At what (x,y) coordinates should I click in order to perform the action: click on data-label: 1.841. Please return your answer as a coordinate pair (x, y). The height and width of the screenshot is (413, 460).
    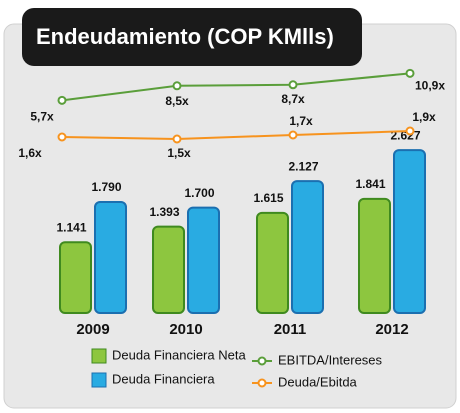
    Looking at the image, I should click on (370, 184).